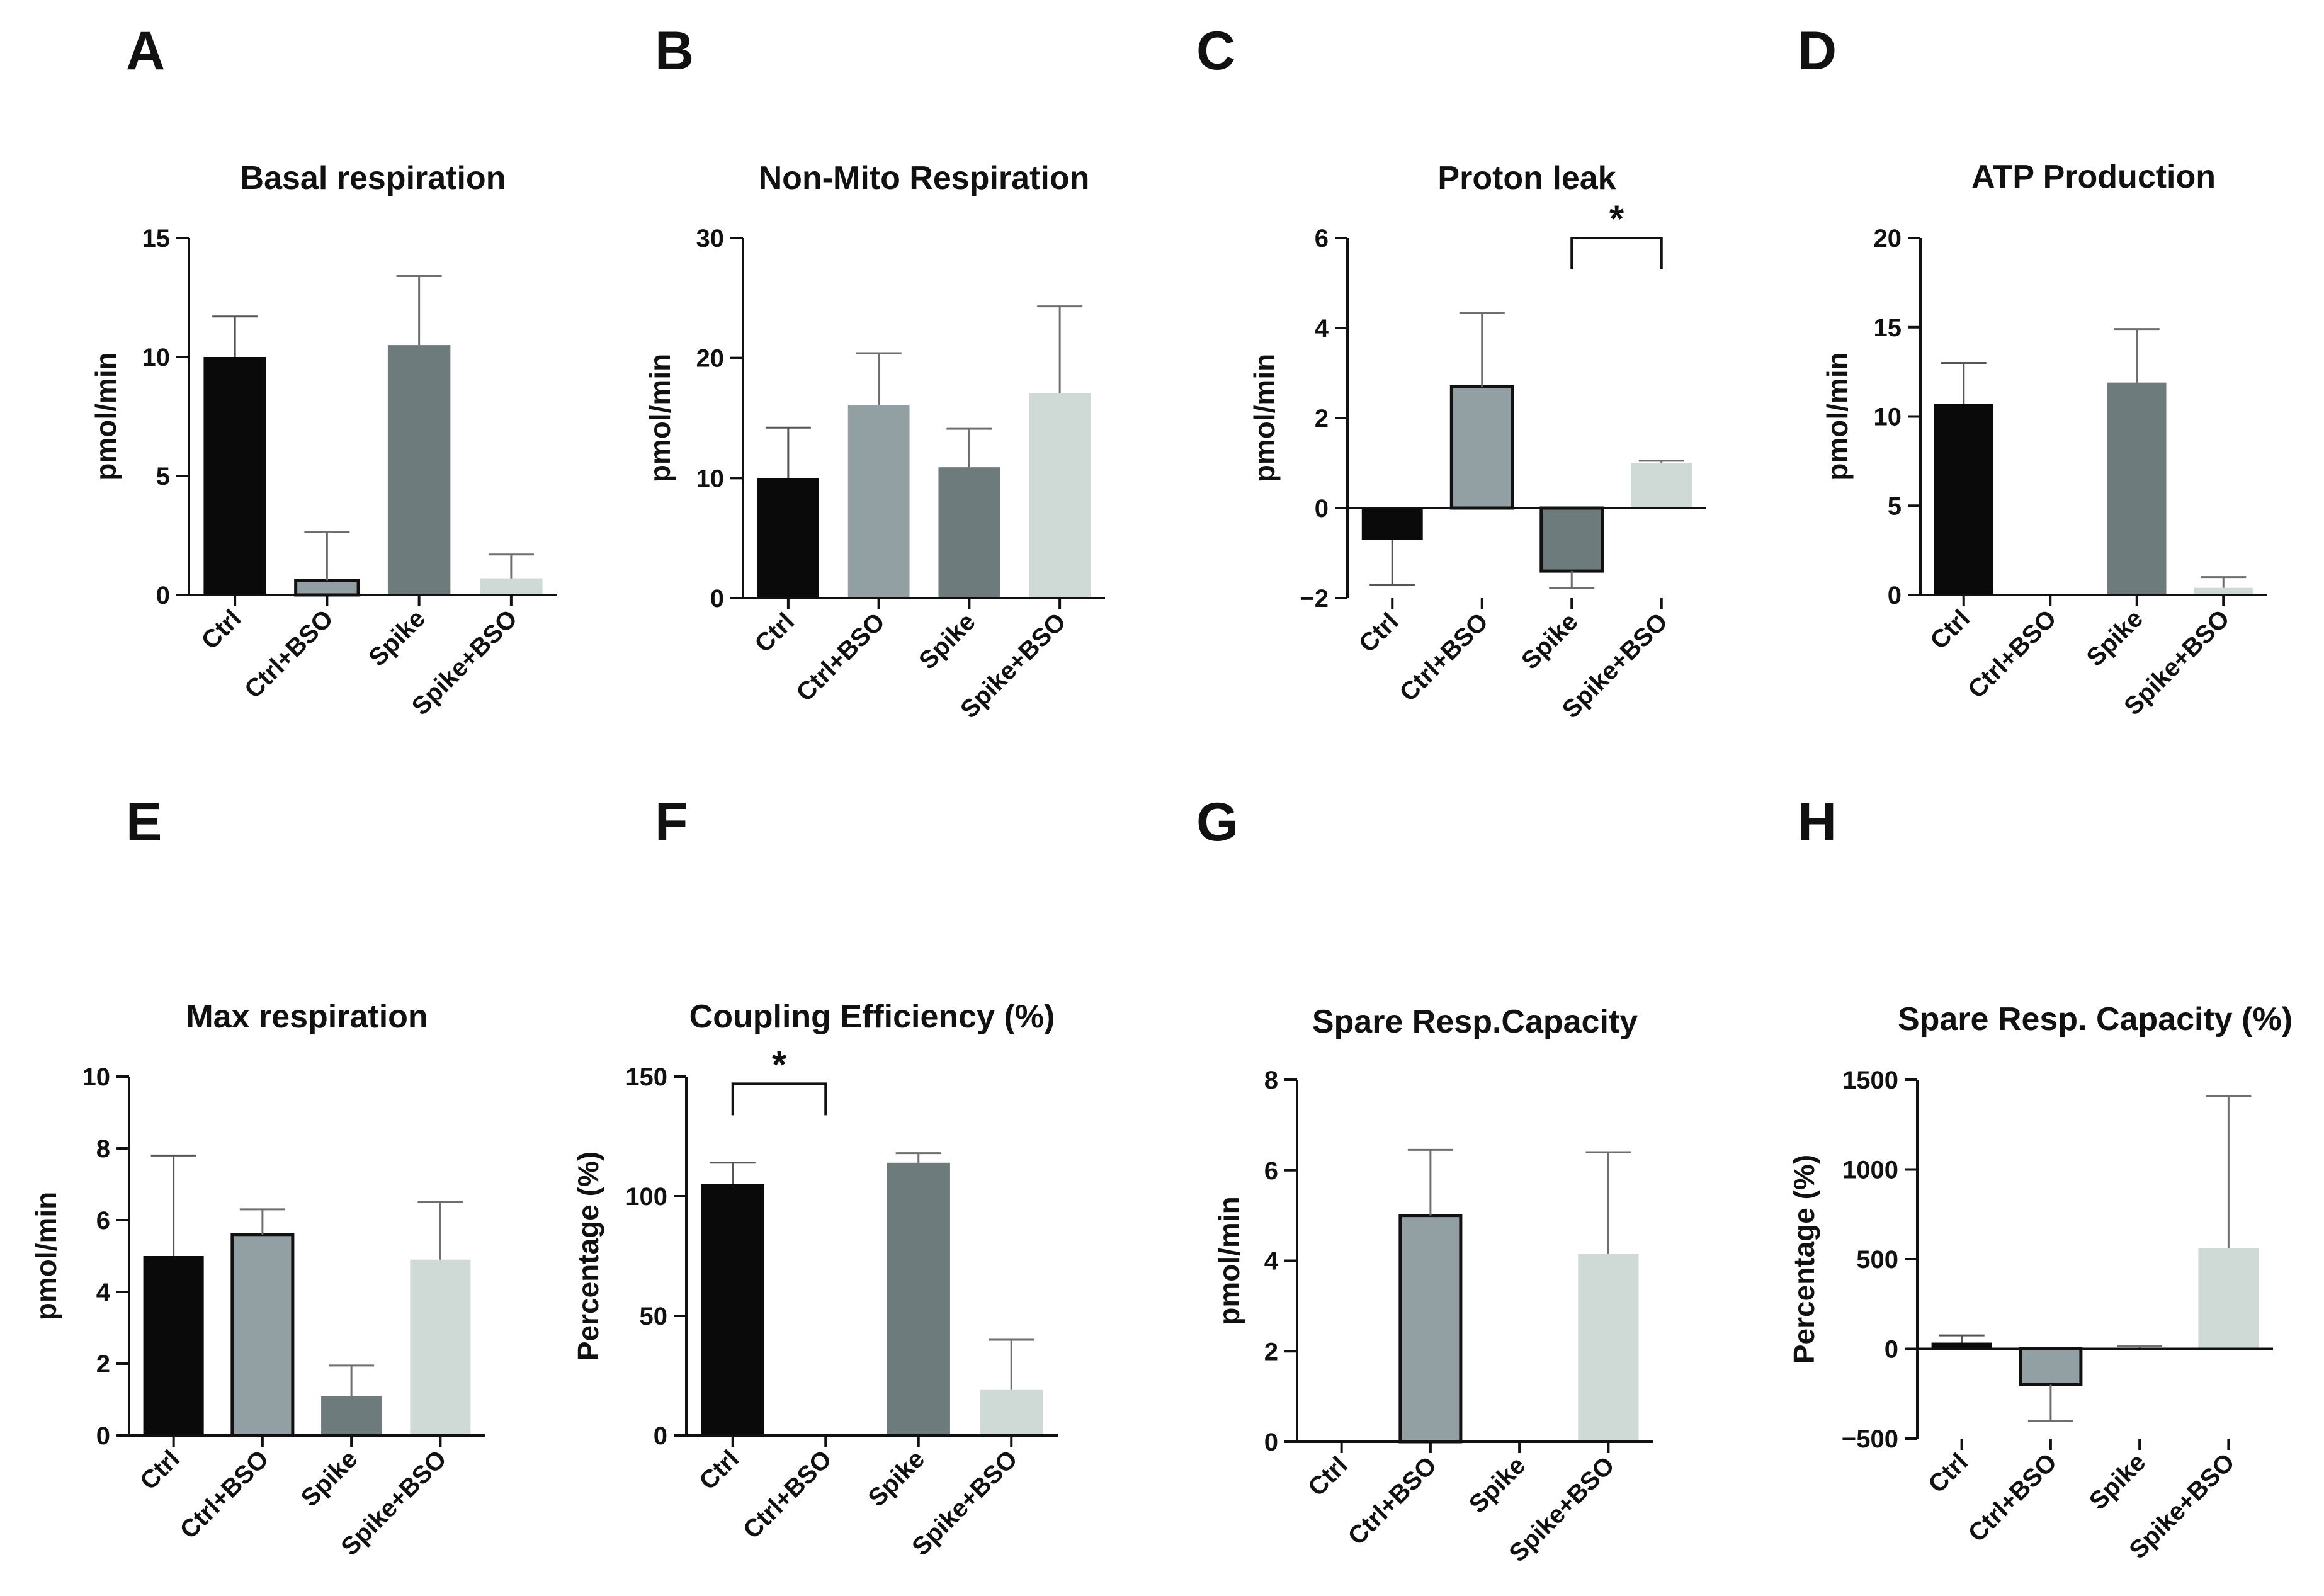  Describe the element at coordinates (1888, 238) in the screenshot. I see `y-tick-label-d-4: 20` at that location.